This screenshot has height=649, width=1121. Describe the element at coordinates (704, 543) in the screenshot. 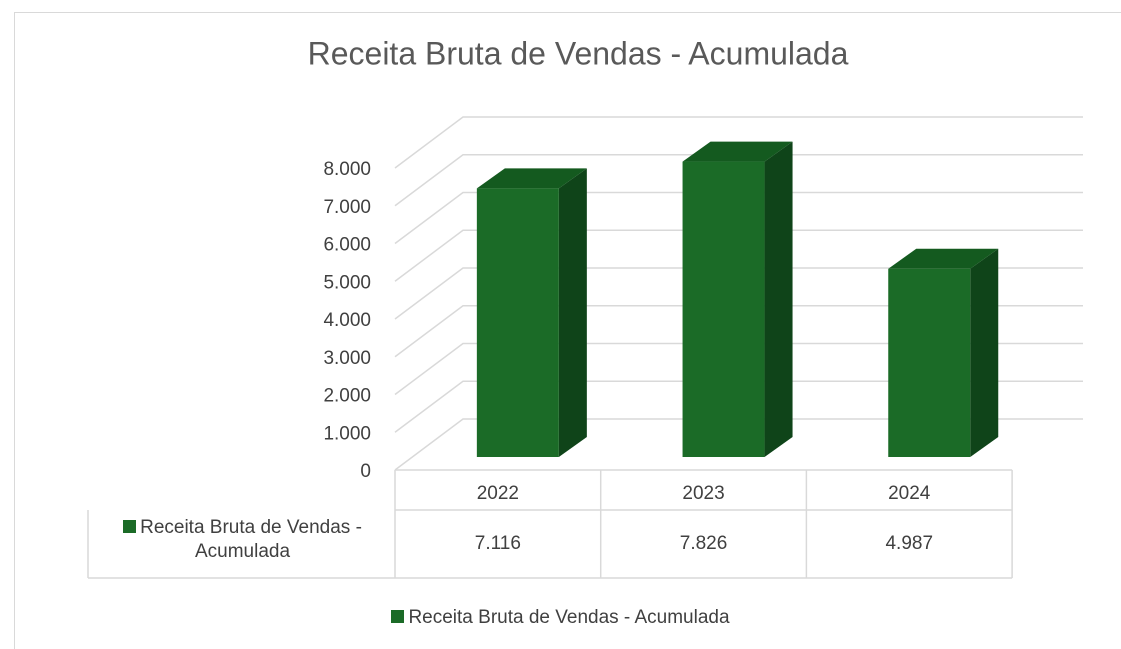

I see `data-table-value: 7.826` at that location.